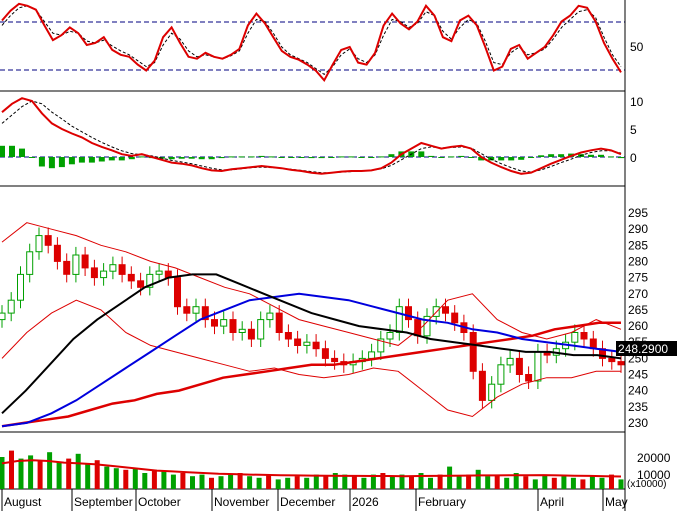 The width and height of the screenshot is (677, 511). I want to click on month-label: August, so click(23, 502).